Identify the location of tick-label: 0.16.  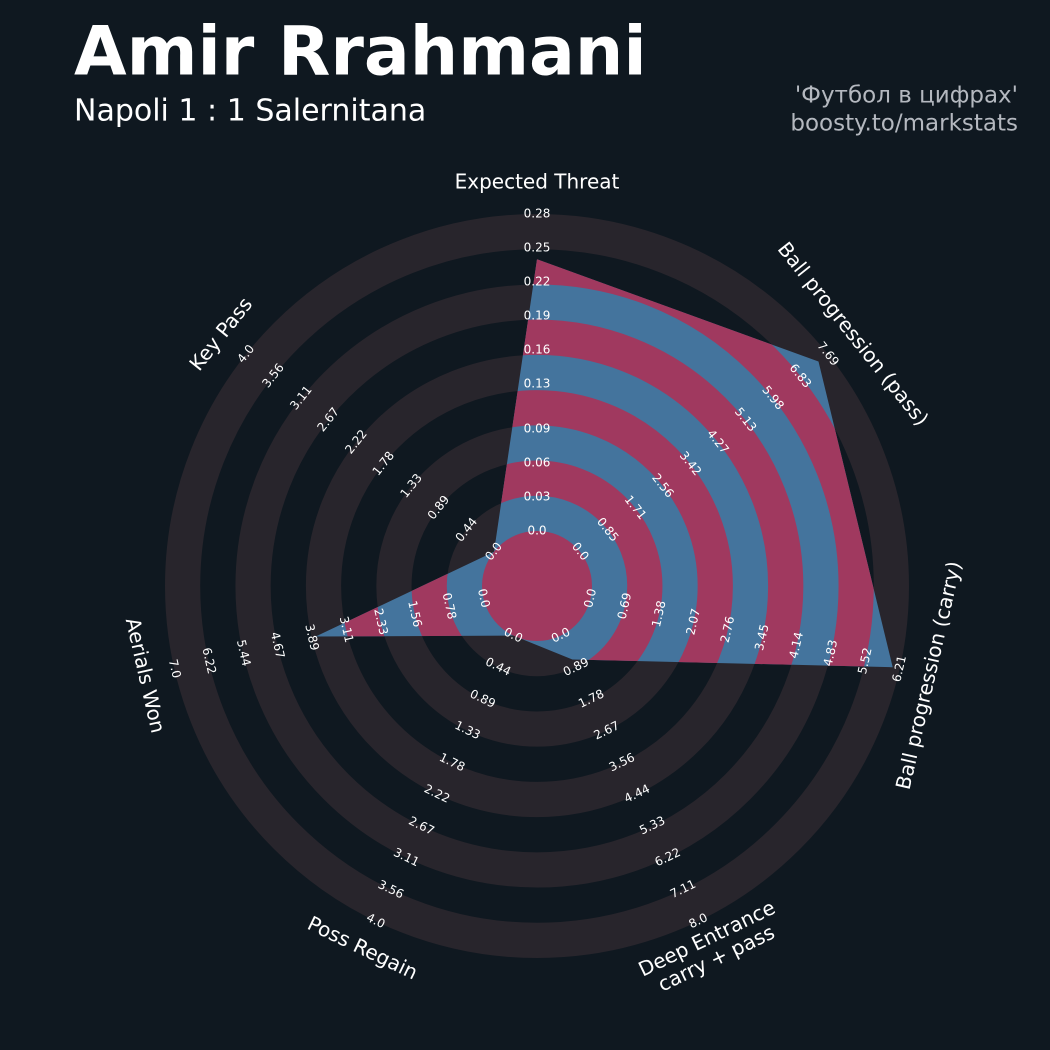
(537, 349).